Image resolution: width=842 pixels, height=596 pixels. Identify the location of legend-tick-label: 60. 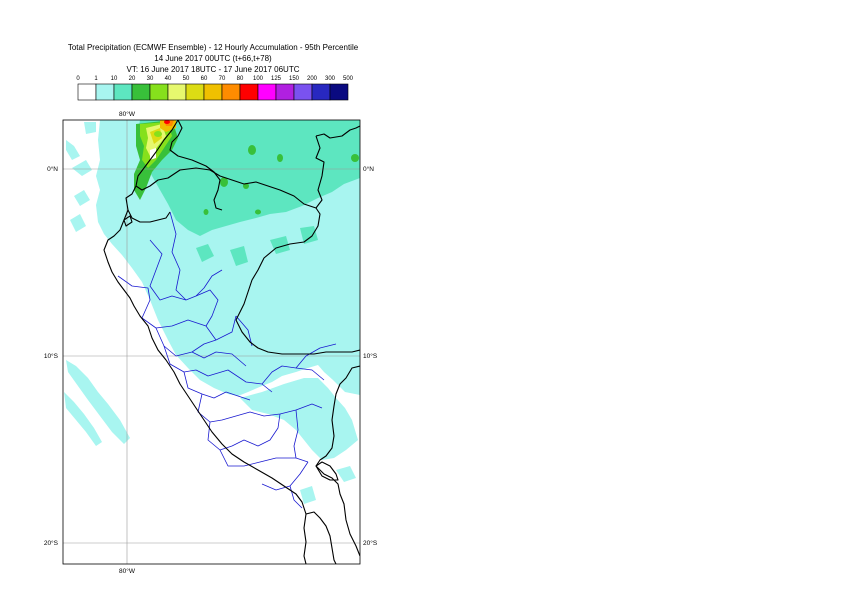
(204, 79).